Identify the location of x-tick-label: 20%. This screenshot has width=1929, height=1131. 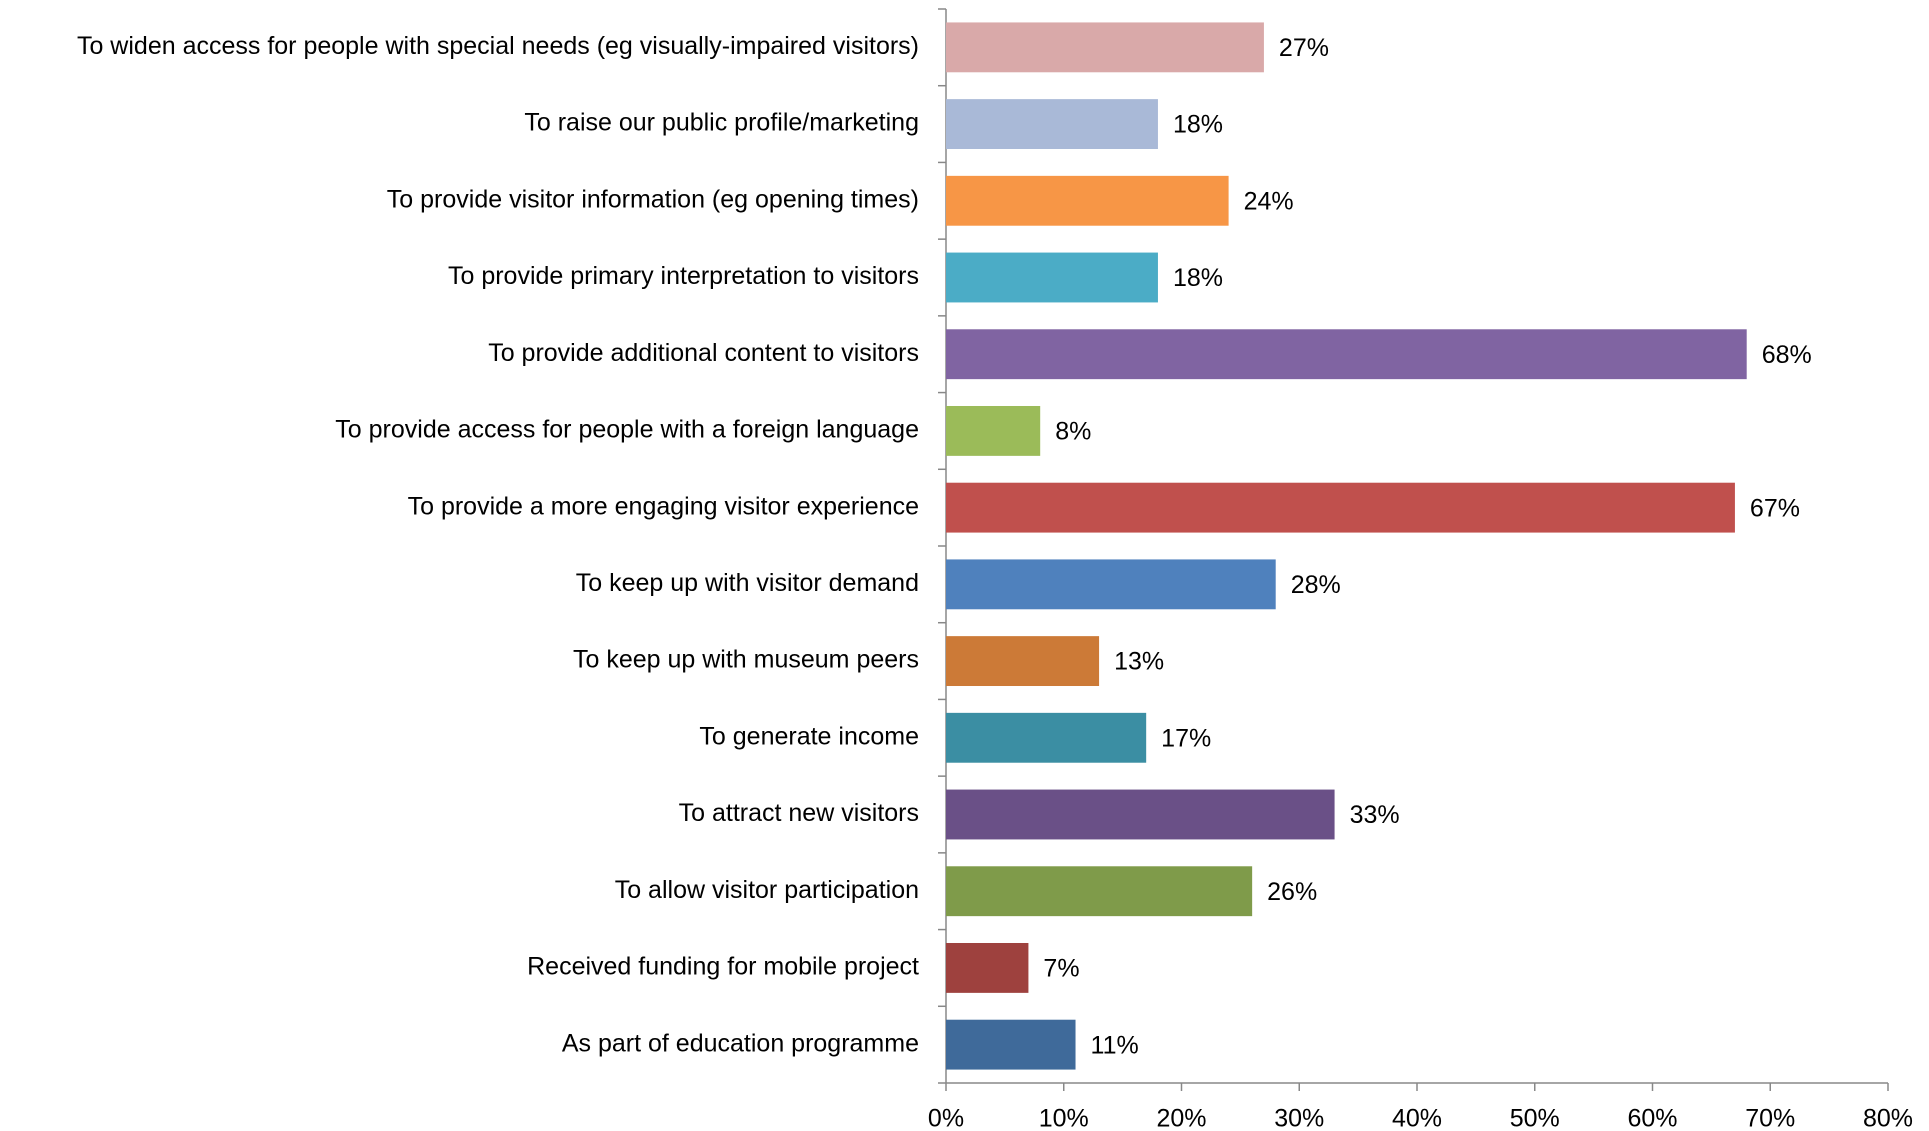
(1181, 1118).